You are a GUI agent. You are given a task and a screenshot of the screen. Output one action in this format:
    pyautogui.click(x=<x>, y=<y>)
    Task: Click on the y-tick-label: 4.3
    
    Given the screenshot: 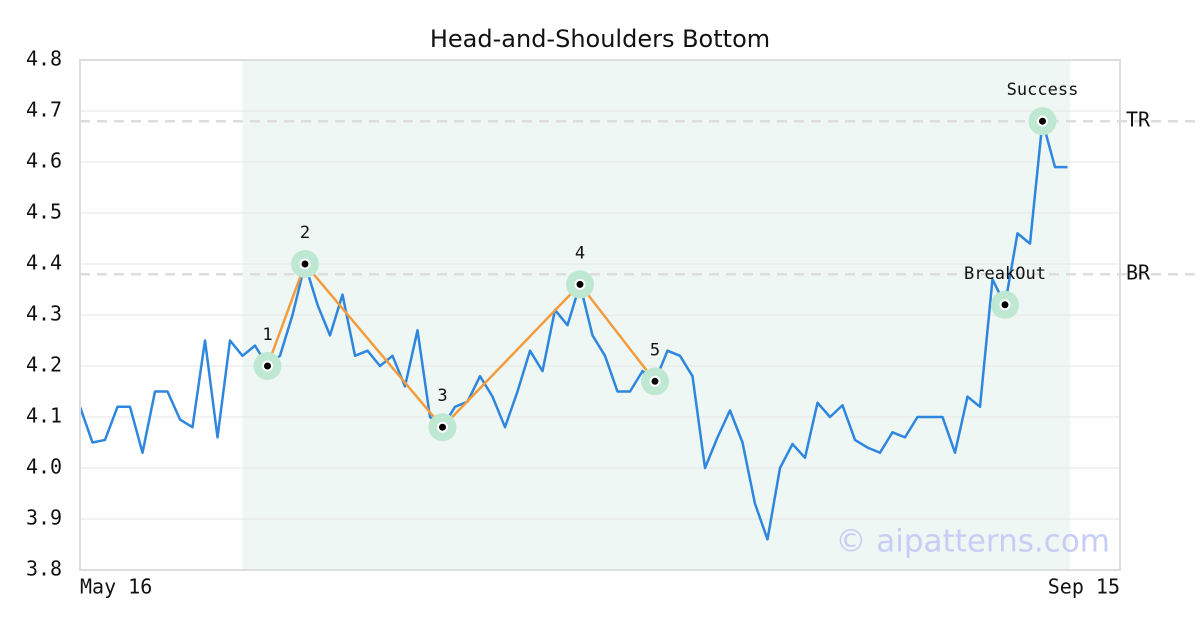 What is the action you would take?
    pyautogui.click(x=44, y=314)
    